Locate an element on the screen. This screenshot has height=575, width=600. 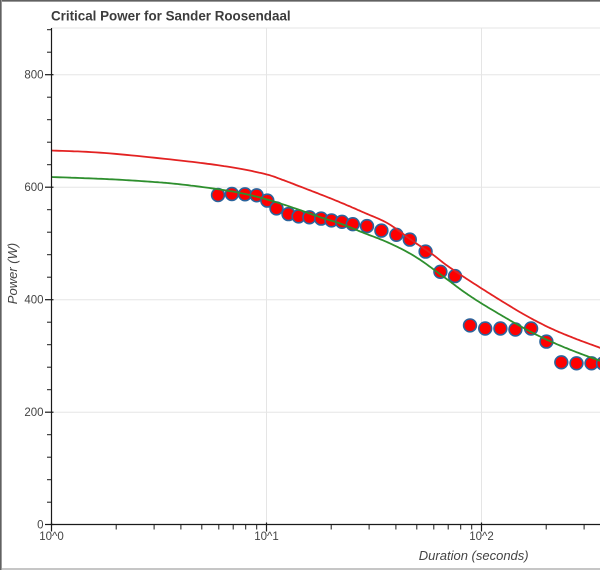
svg-text: 10^1 is located at coordinates (266, 537).